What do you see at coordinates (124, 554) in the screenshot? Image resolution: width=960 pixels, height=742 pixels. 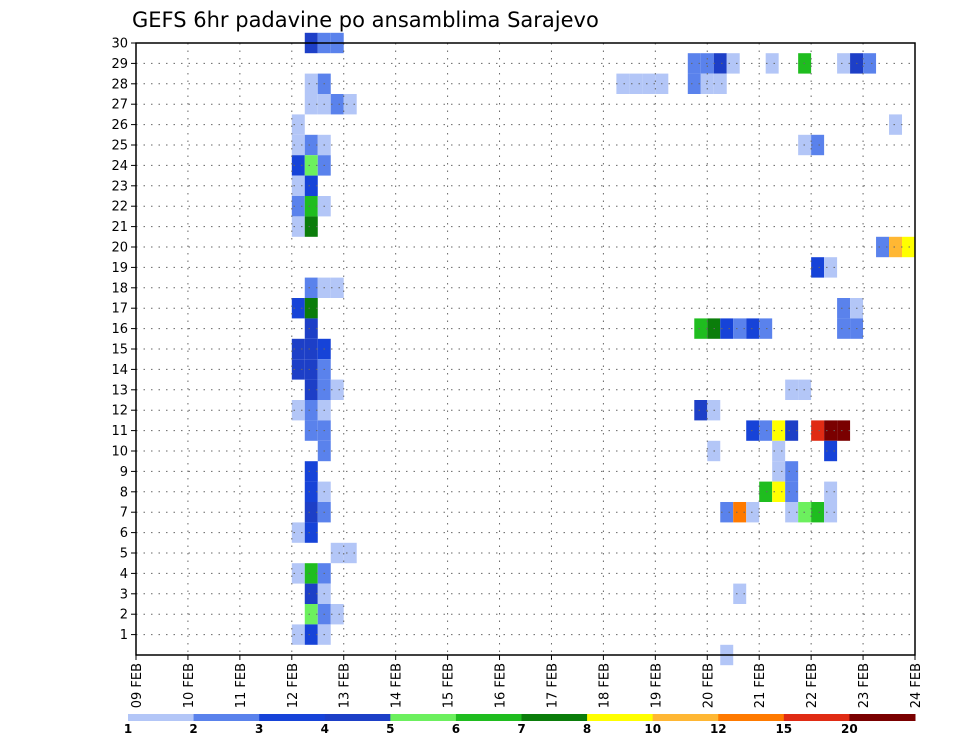 I see `y-tick-label: 5` at bounding box center [124, 554].